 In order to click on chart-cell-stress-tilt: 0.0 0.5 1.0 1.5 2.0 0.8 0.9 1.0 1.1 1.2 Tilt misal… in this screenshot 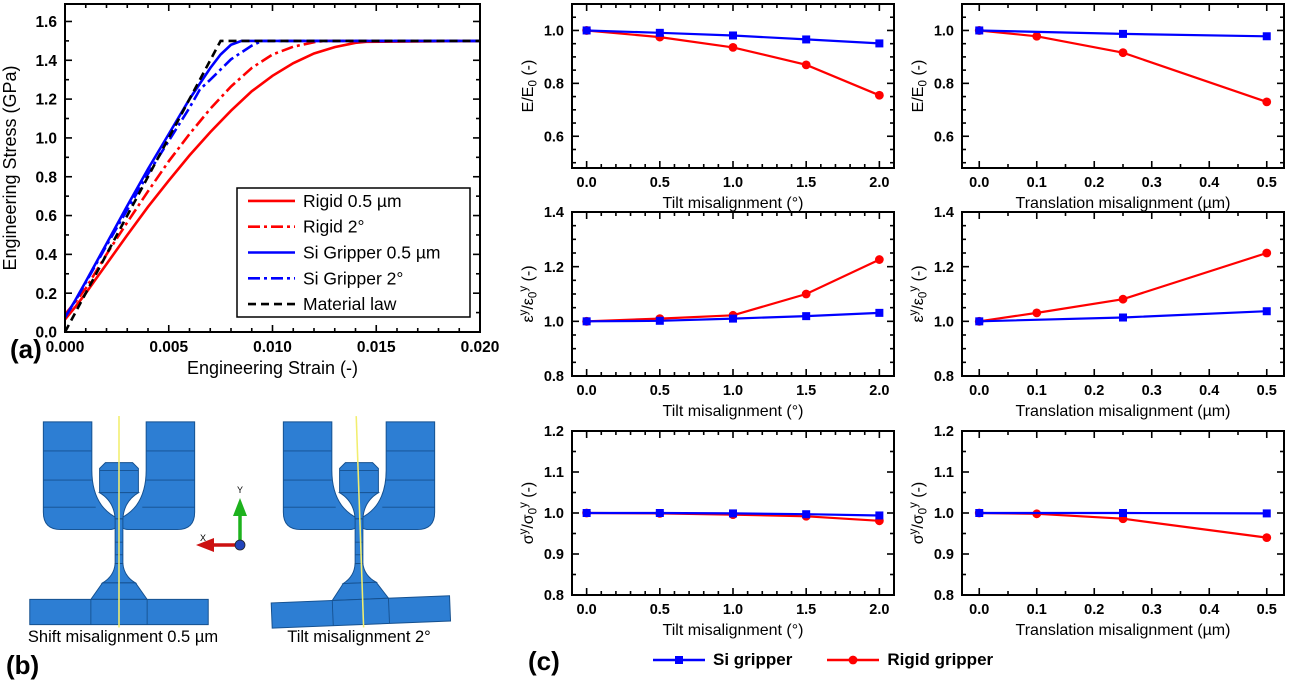, I will do `click(715, 531)`.